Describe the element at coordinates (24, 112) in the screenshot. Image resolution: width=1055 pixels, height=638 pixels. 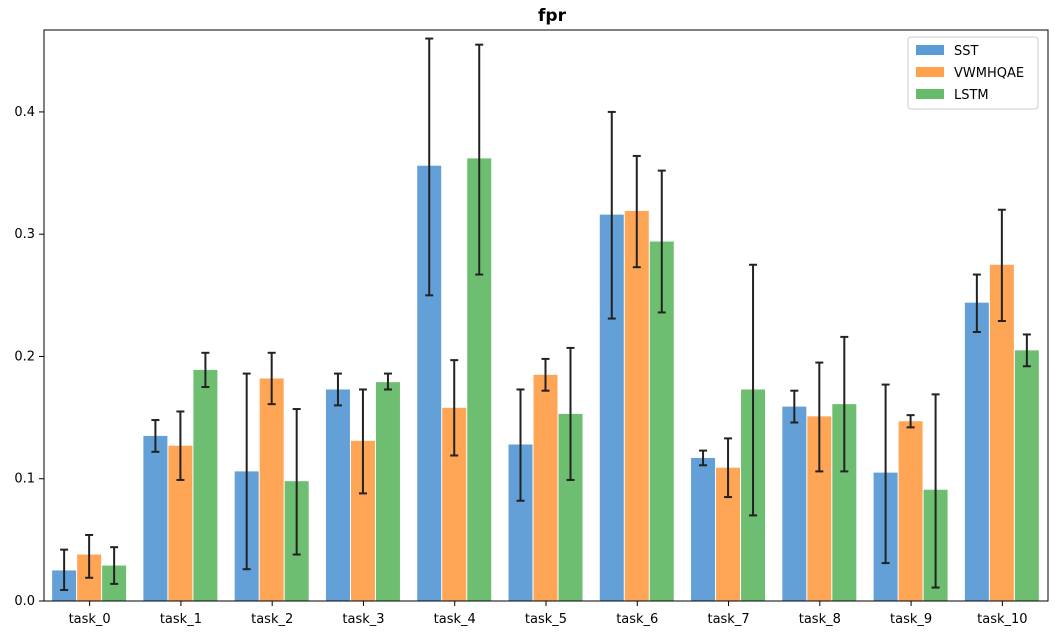
I see `y-tick-label: 0.4` at that location.